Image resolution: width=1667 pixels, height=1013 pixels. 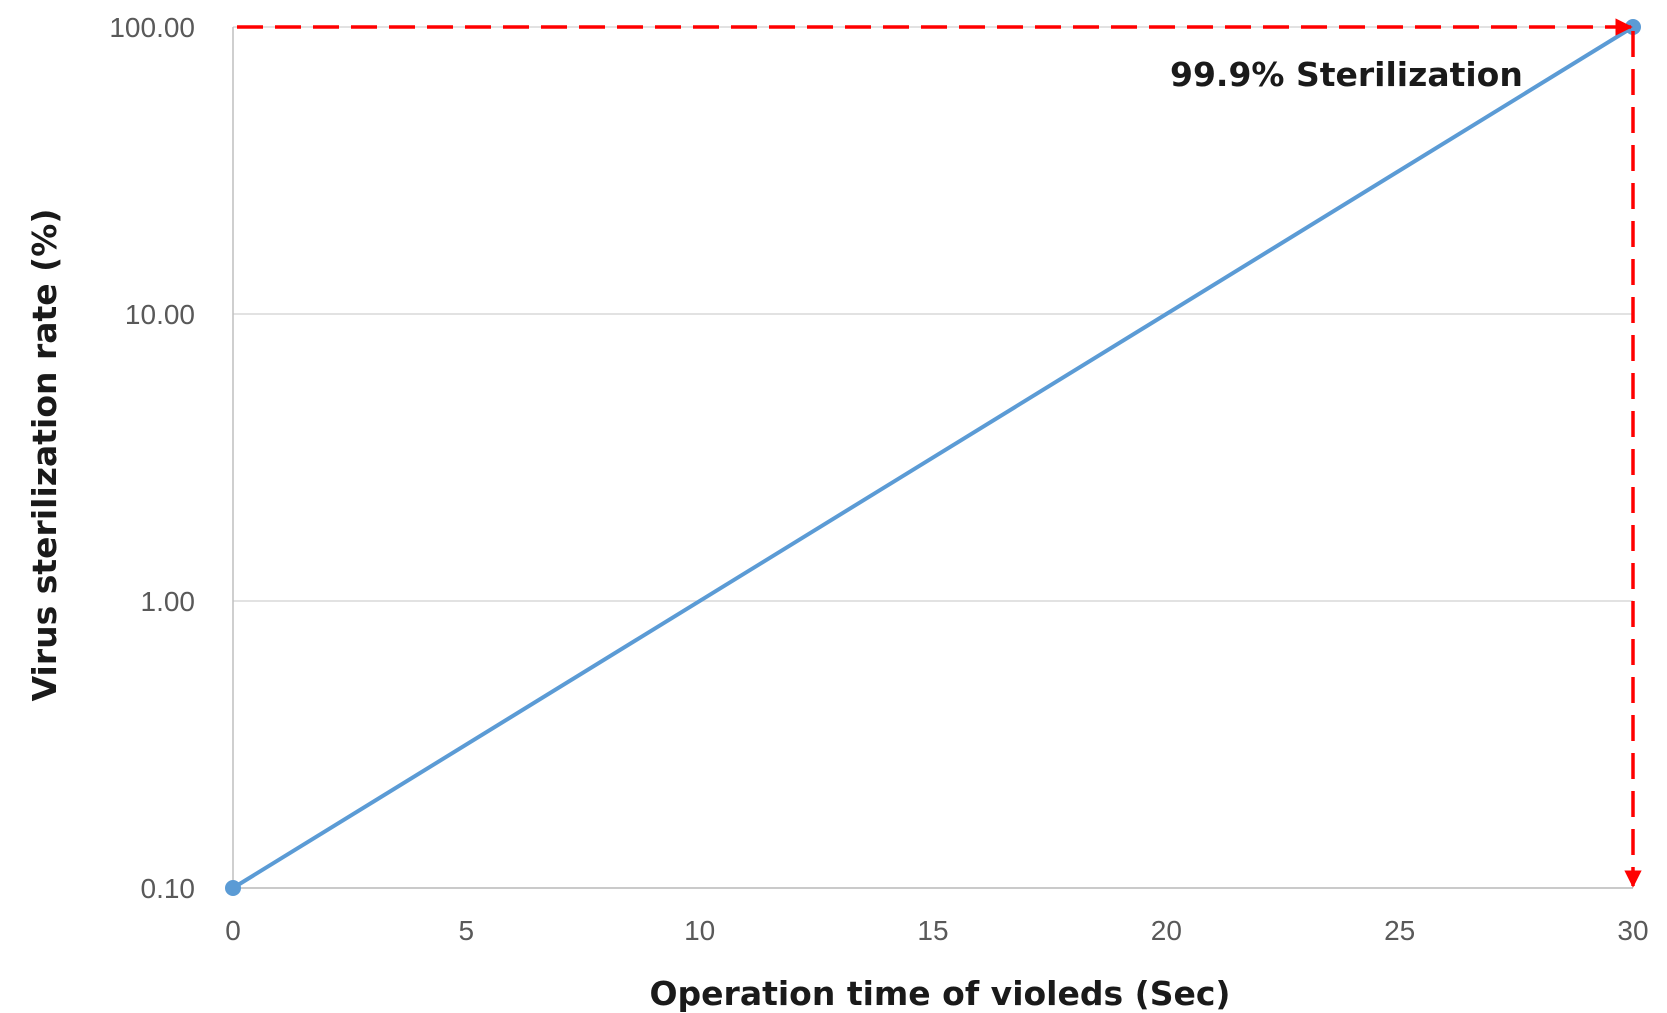 I want to click on x-tick-label: 25, so click(x=1399, y=930).